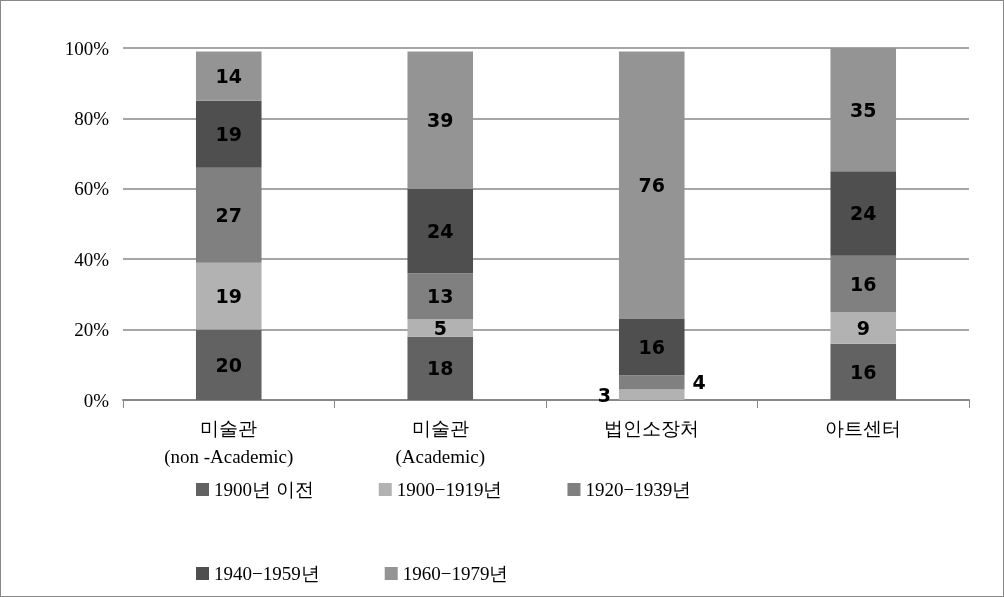  What do you see at coordinates (92, 330) in the screenshot?
I see `y-tick-label: 20%` at bounding box center [92, 330].